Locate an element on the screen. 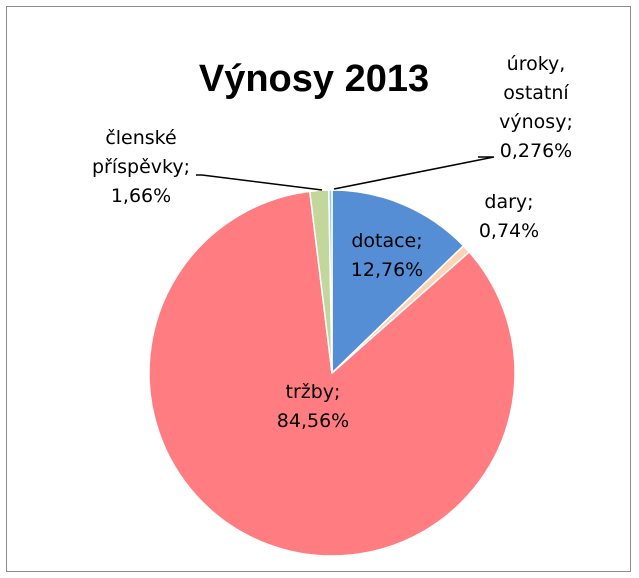 The image size is (639, 578). data-label-dary: dary; 0,74% is located at coordinates (509, 216).